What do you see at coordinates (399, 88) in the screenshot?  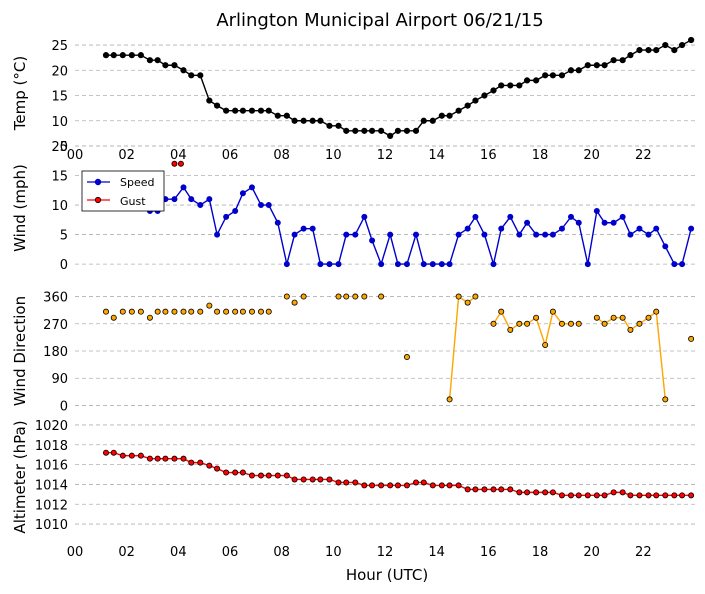 I see `temp-line` at bounding box center [399, 88].